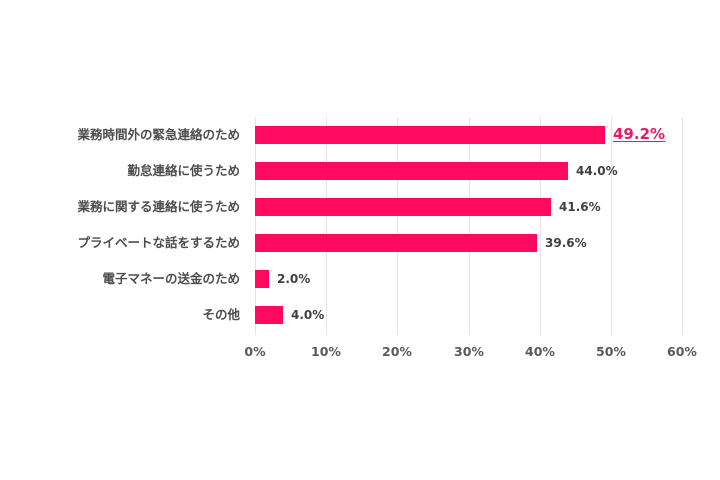 This screenshot has height=480, width=720. Describe the element at coordinates (682, 351) in the screenshot. I see `x-tick-label: 60%` at that location.